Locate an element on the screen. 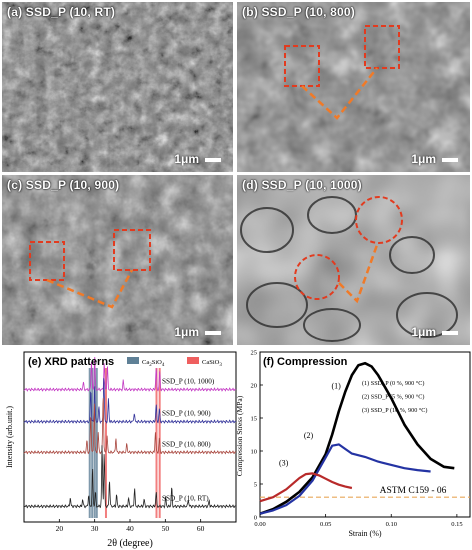 Image resolution: width=472 pixels, height=550 pixels. panel-d-scale-line is located at coordinates (450, 332).